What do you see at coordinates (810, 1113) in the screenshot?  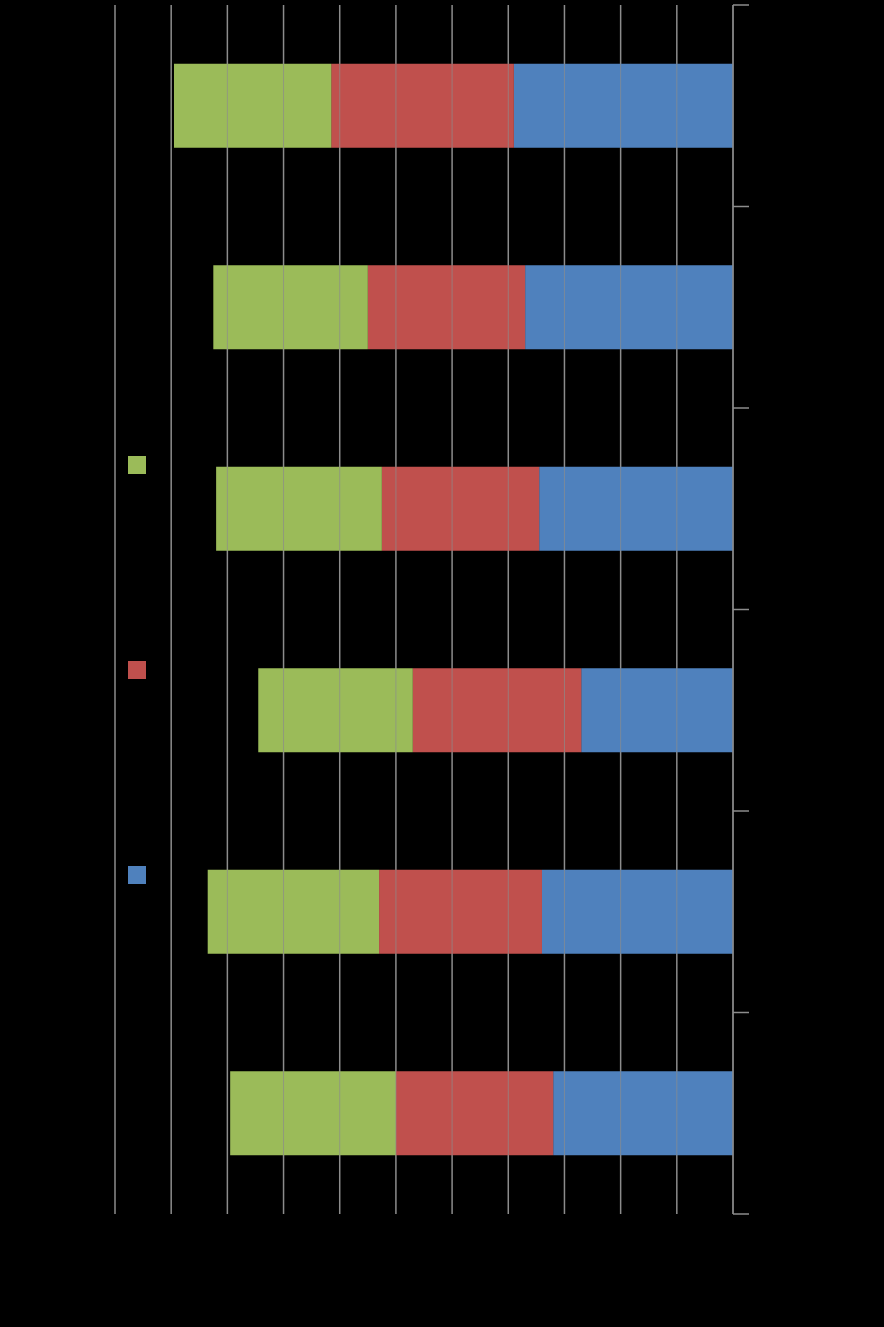 I see `x-category-label: Ragnar /Nancy` at bounding box center [810, 1113].